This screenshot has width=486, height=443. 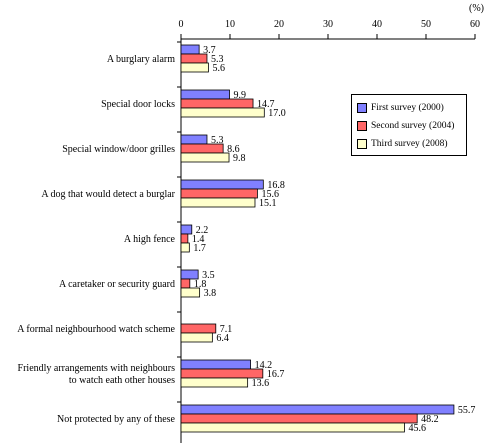 I want to click on bar-value-label: 14.7, so click(x=266, y=104).